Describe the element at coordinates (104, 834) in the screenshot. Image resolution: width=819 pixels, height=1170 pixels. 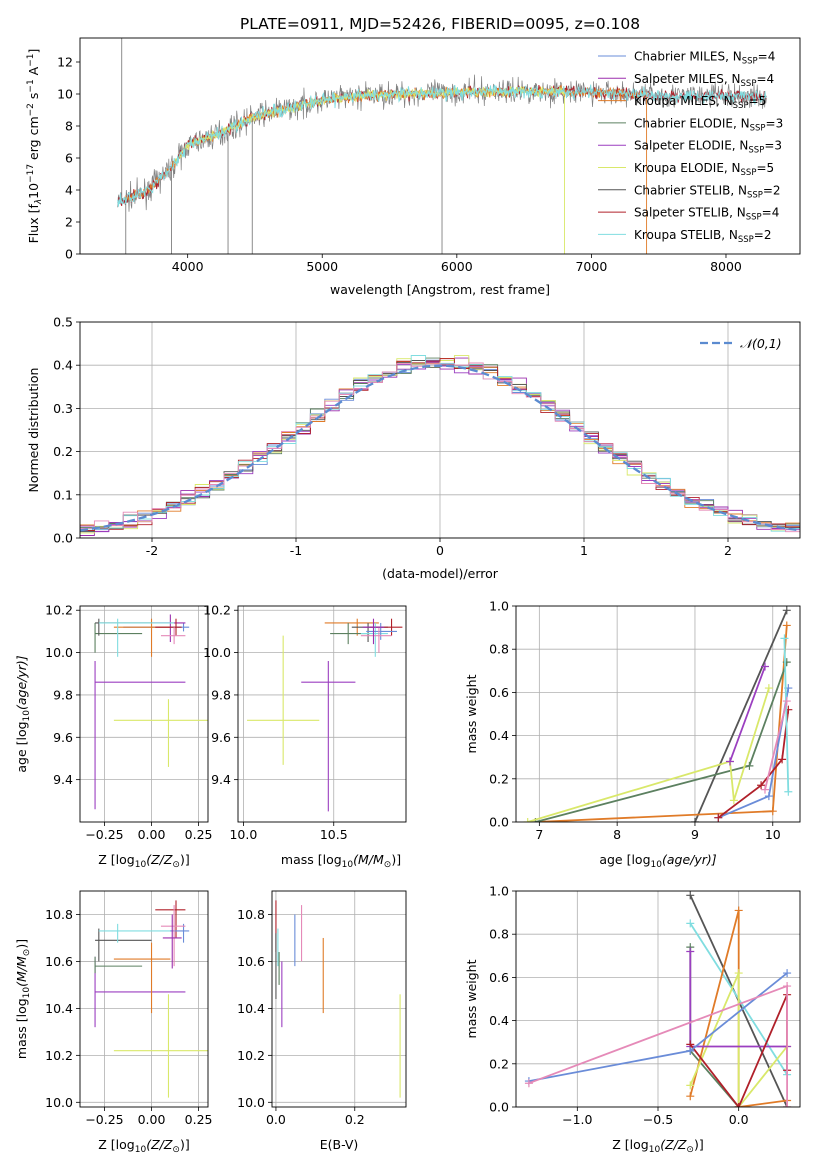
I see `age_vs_Z-xtick-label: −0.25` at that location.